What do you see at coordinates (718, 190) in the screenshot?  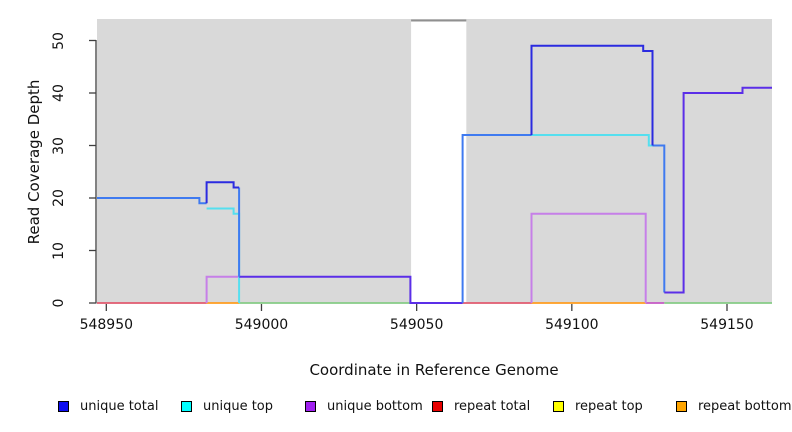 I see `series-line-total-over-bottom-right` at bounding box center [718, 190].